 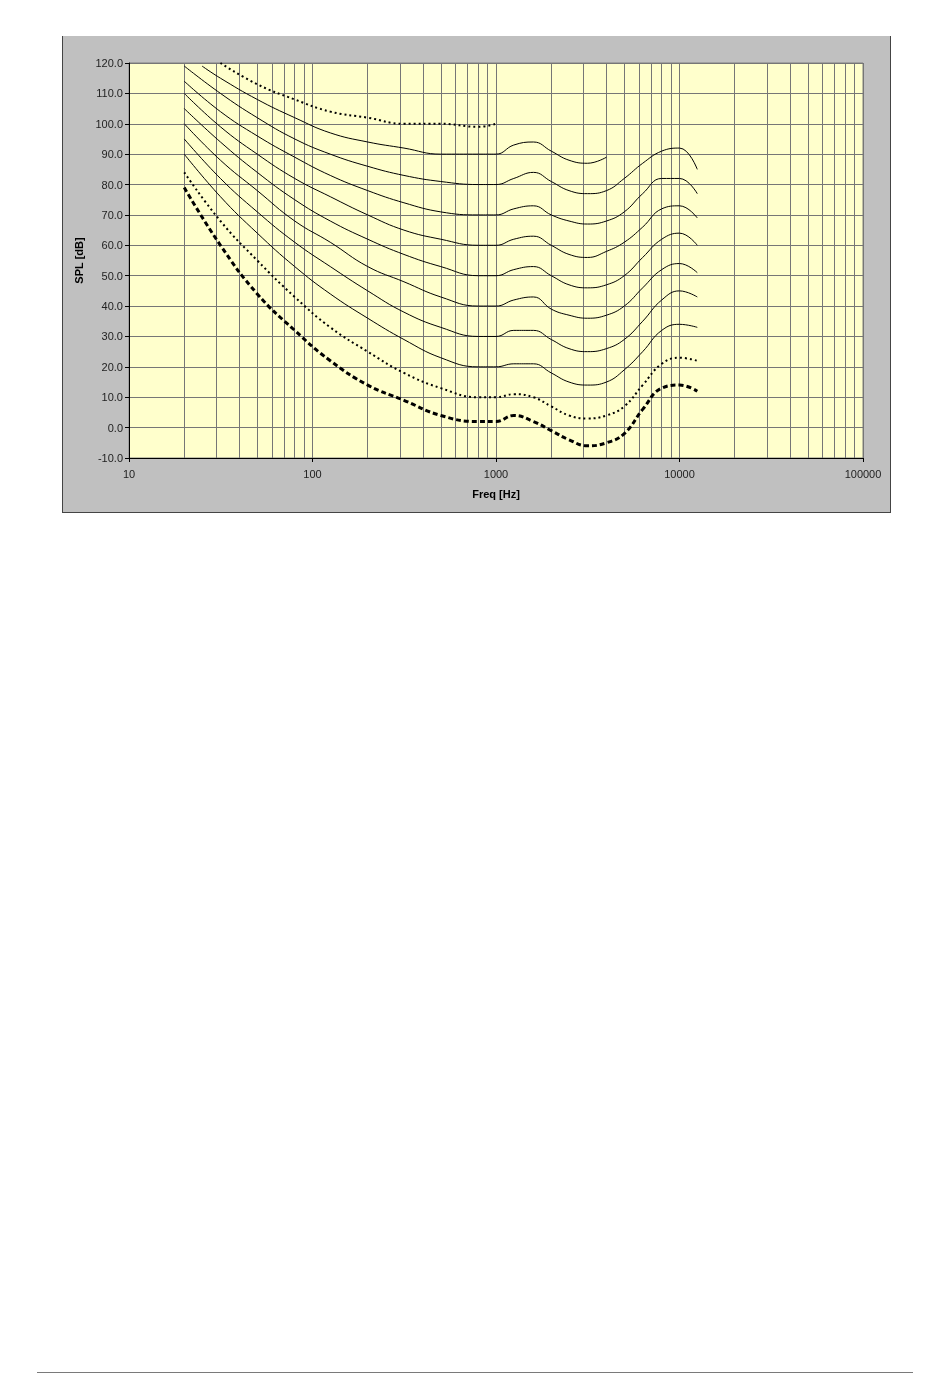 What do you see at coordinates (863, 473) in the screenshot?
I see `x-tick-label: 100000` at bounding box center [863, 473].